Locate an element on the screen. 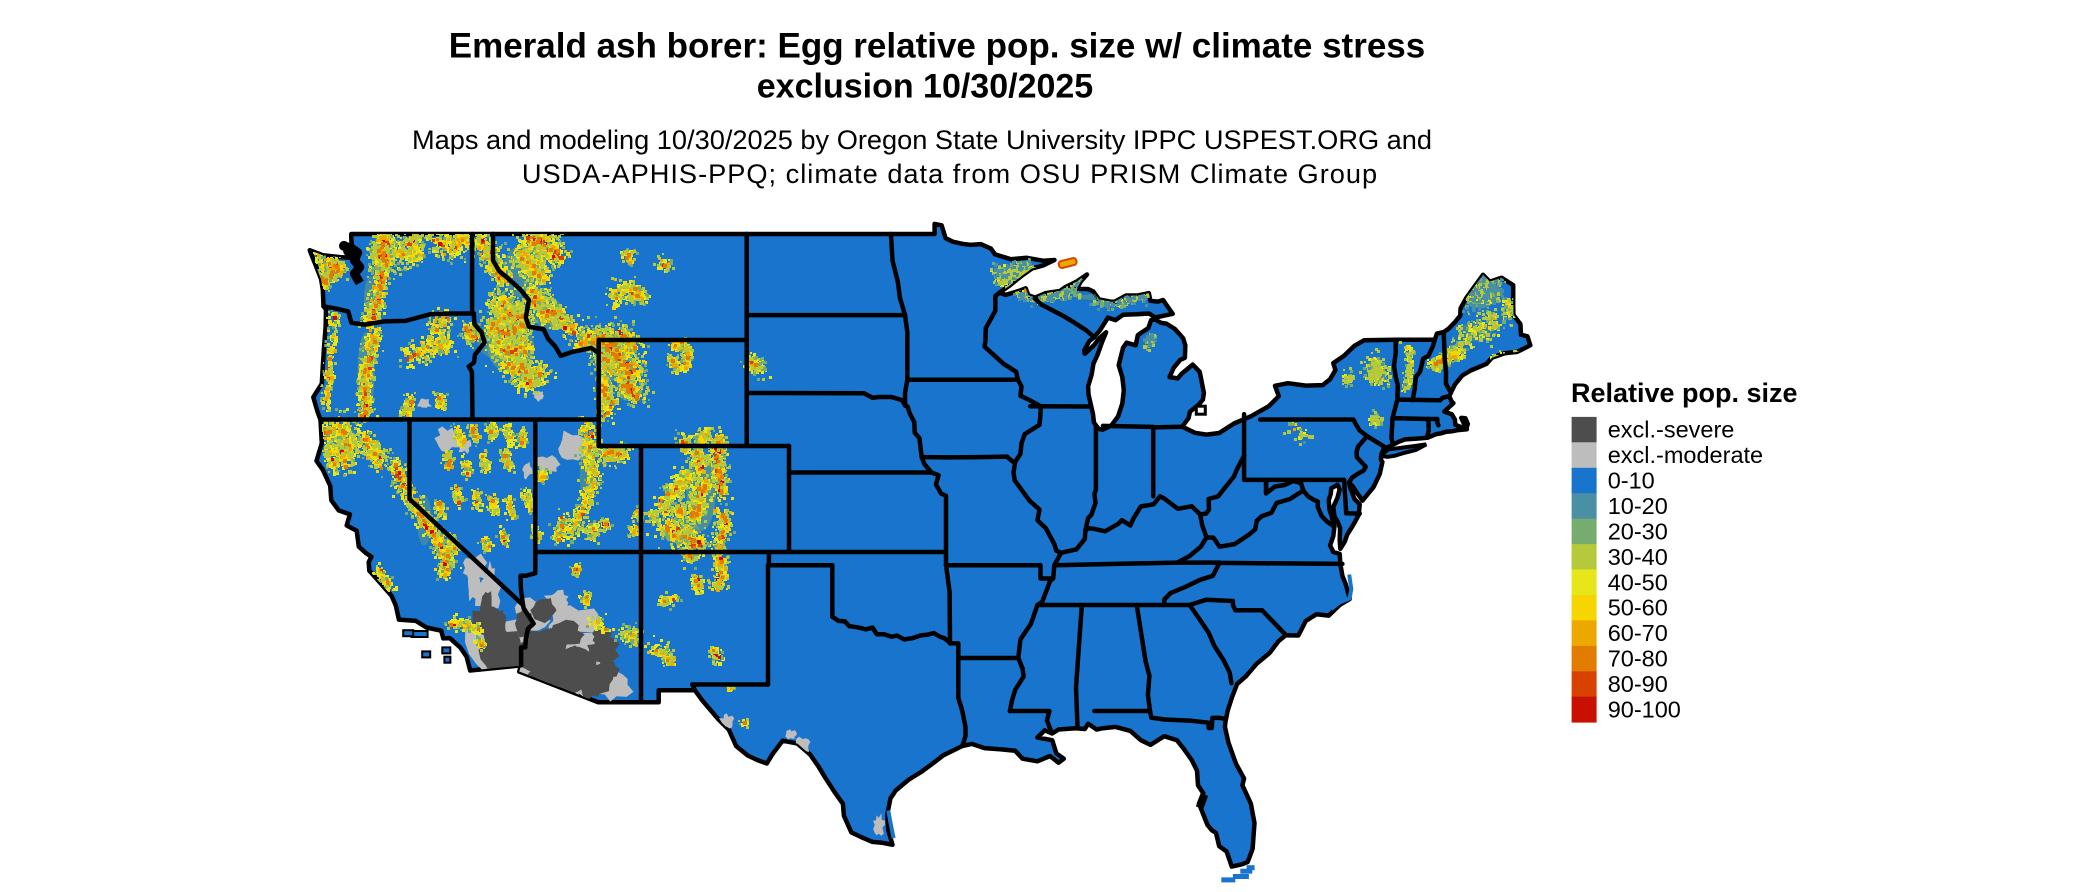  svg-text: 50-60 is located at coordinates (1638, 608).